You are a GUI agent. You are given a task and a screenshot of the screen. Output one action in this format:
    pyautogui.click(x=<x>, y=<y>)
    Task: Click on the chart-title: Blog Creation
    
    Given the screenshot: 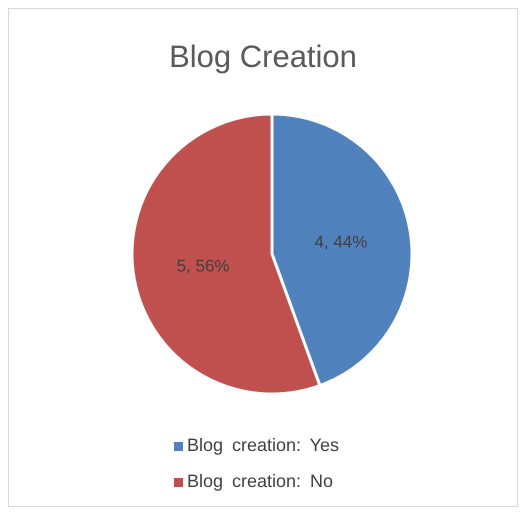 What is the action you would take?
    pyautogui.click(x=263, y=57)
    